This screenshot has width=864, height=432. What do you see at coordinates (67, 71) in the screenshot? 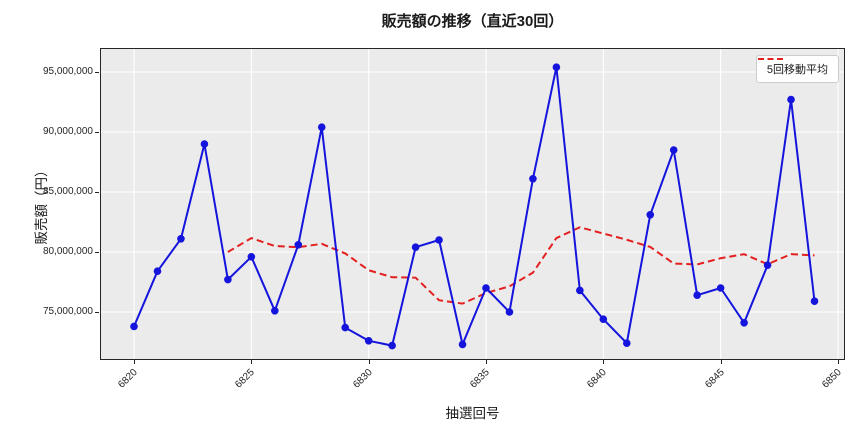
I see `y-tick-label: 95,000,000` at bounding box center [67, 71].